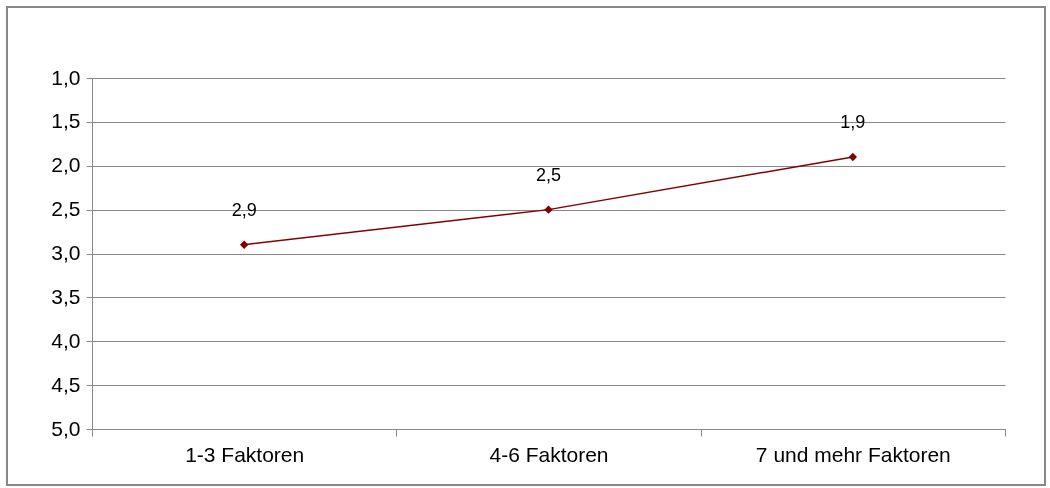  What do you see at coordinates (245, 454) in the screenshot?
I see `x-tick-label: 1-3 Faktoren` at bounding box center [245, 454].